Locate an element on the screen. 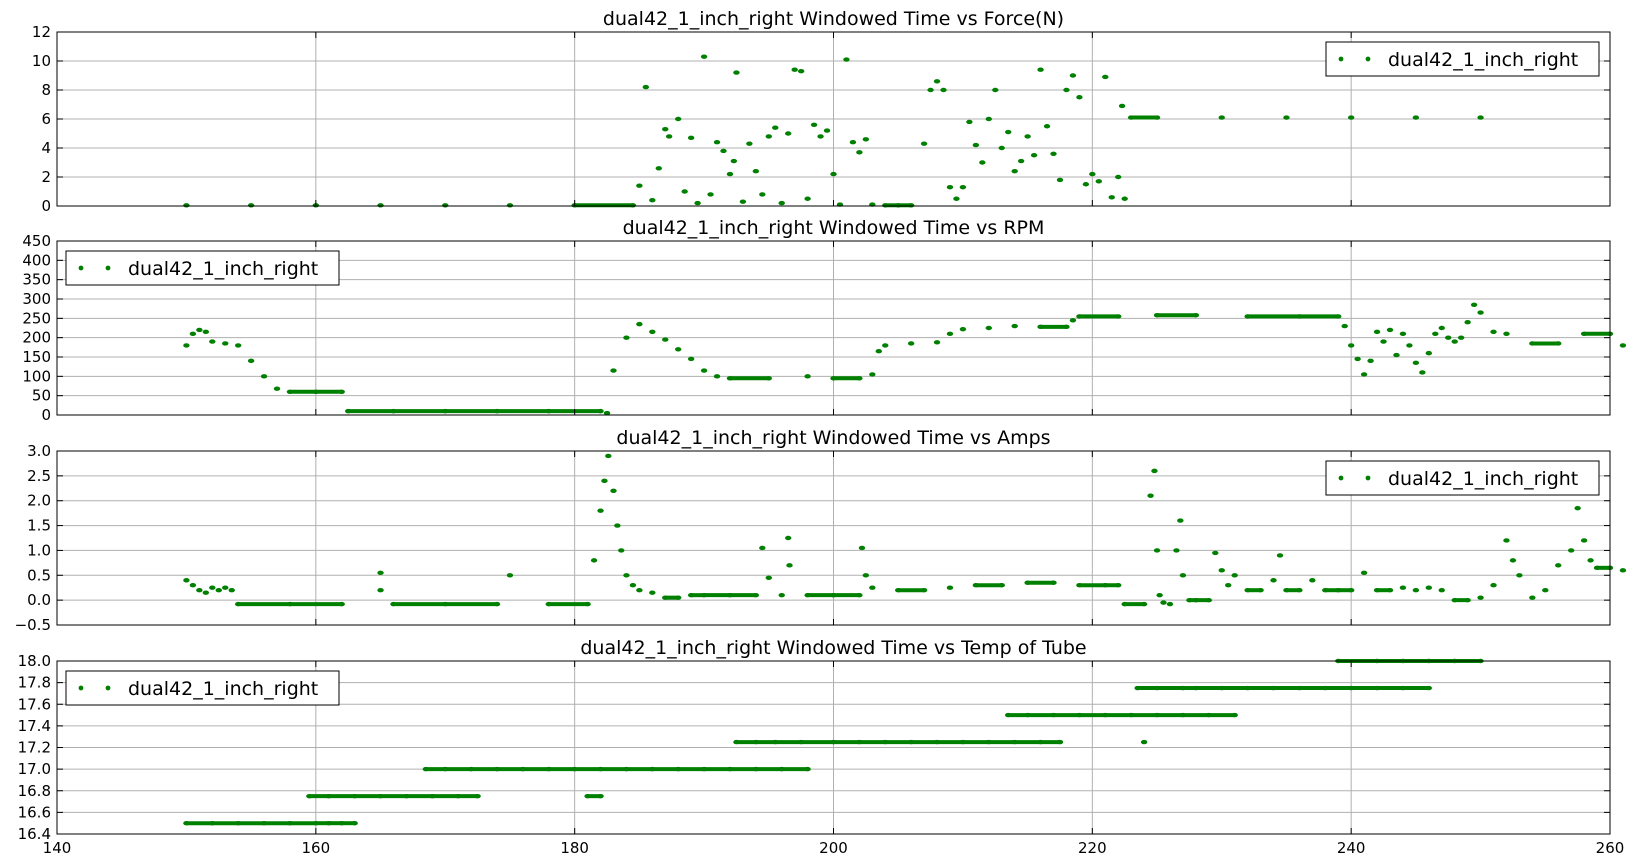 The width and height of the screenshot is (1631, 865). x-tick-label: 180 is located at coordinates (574, 848).